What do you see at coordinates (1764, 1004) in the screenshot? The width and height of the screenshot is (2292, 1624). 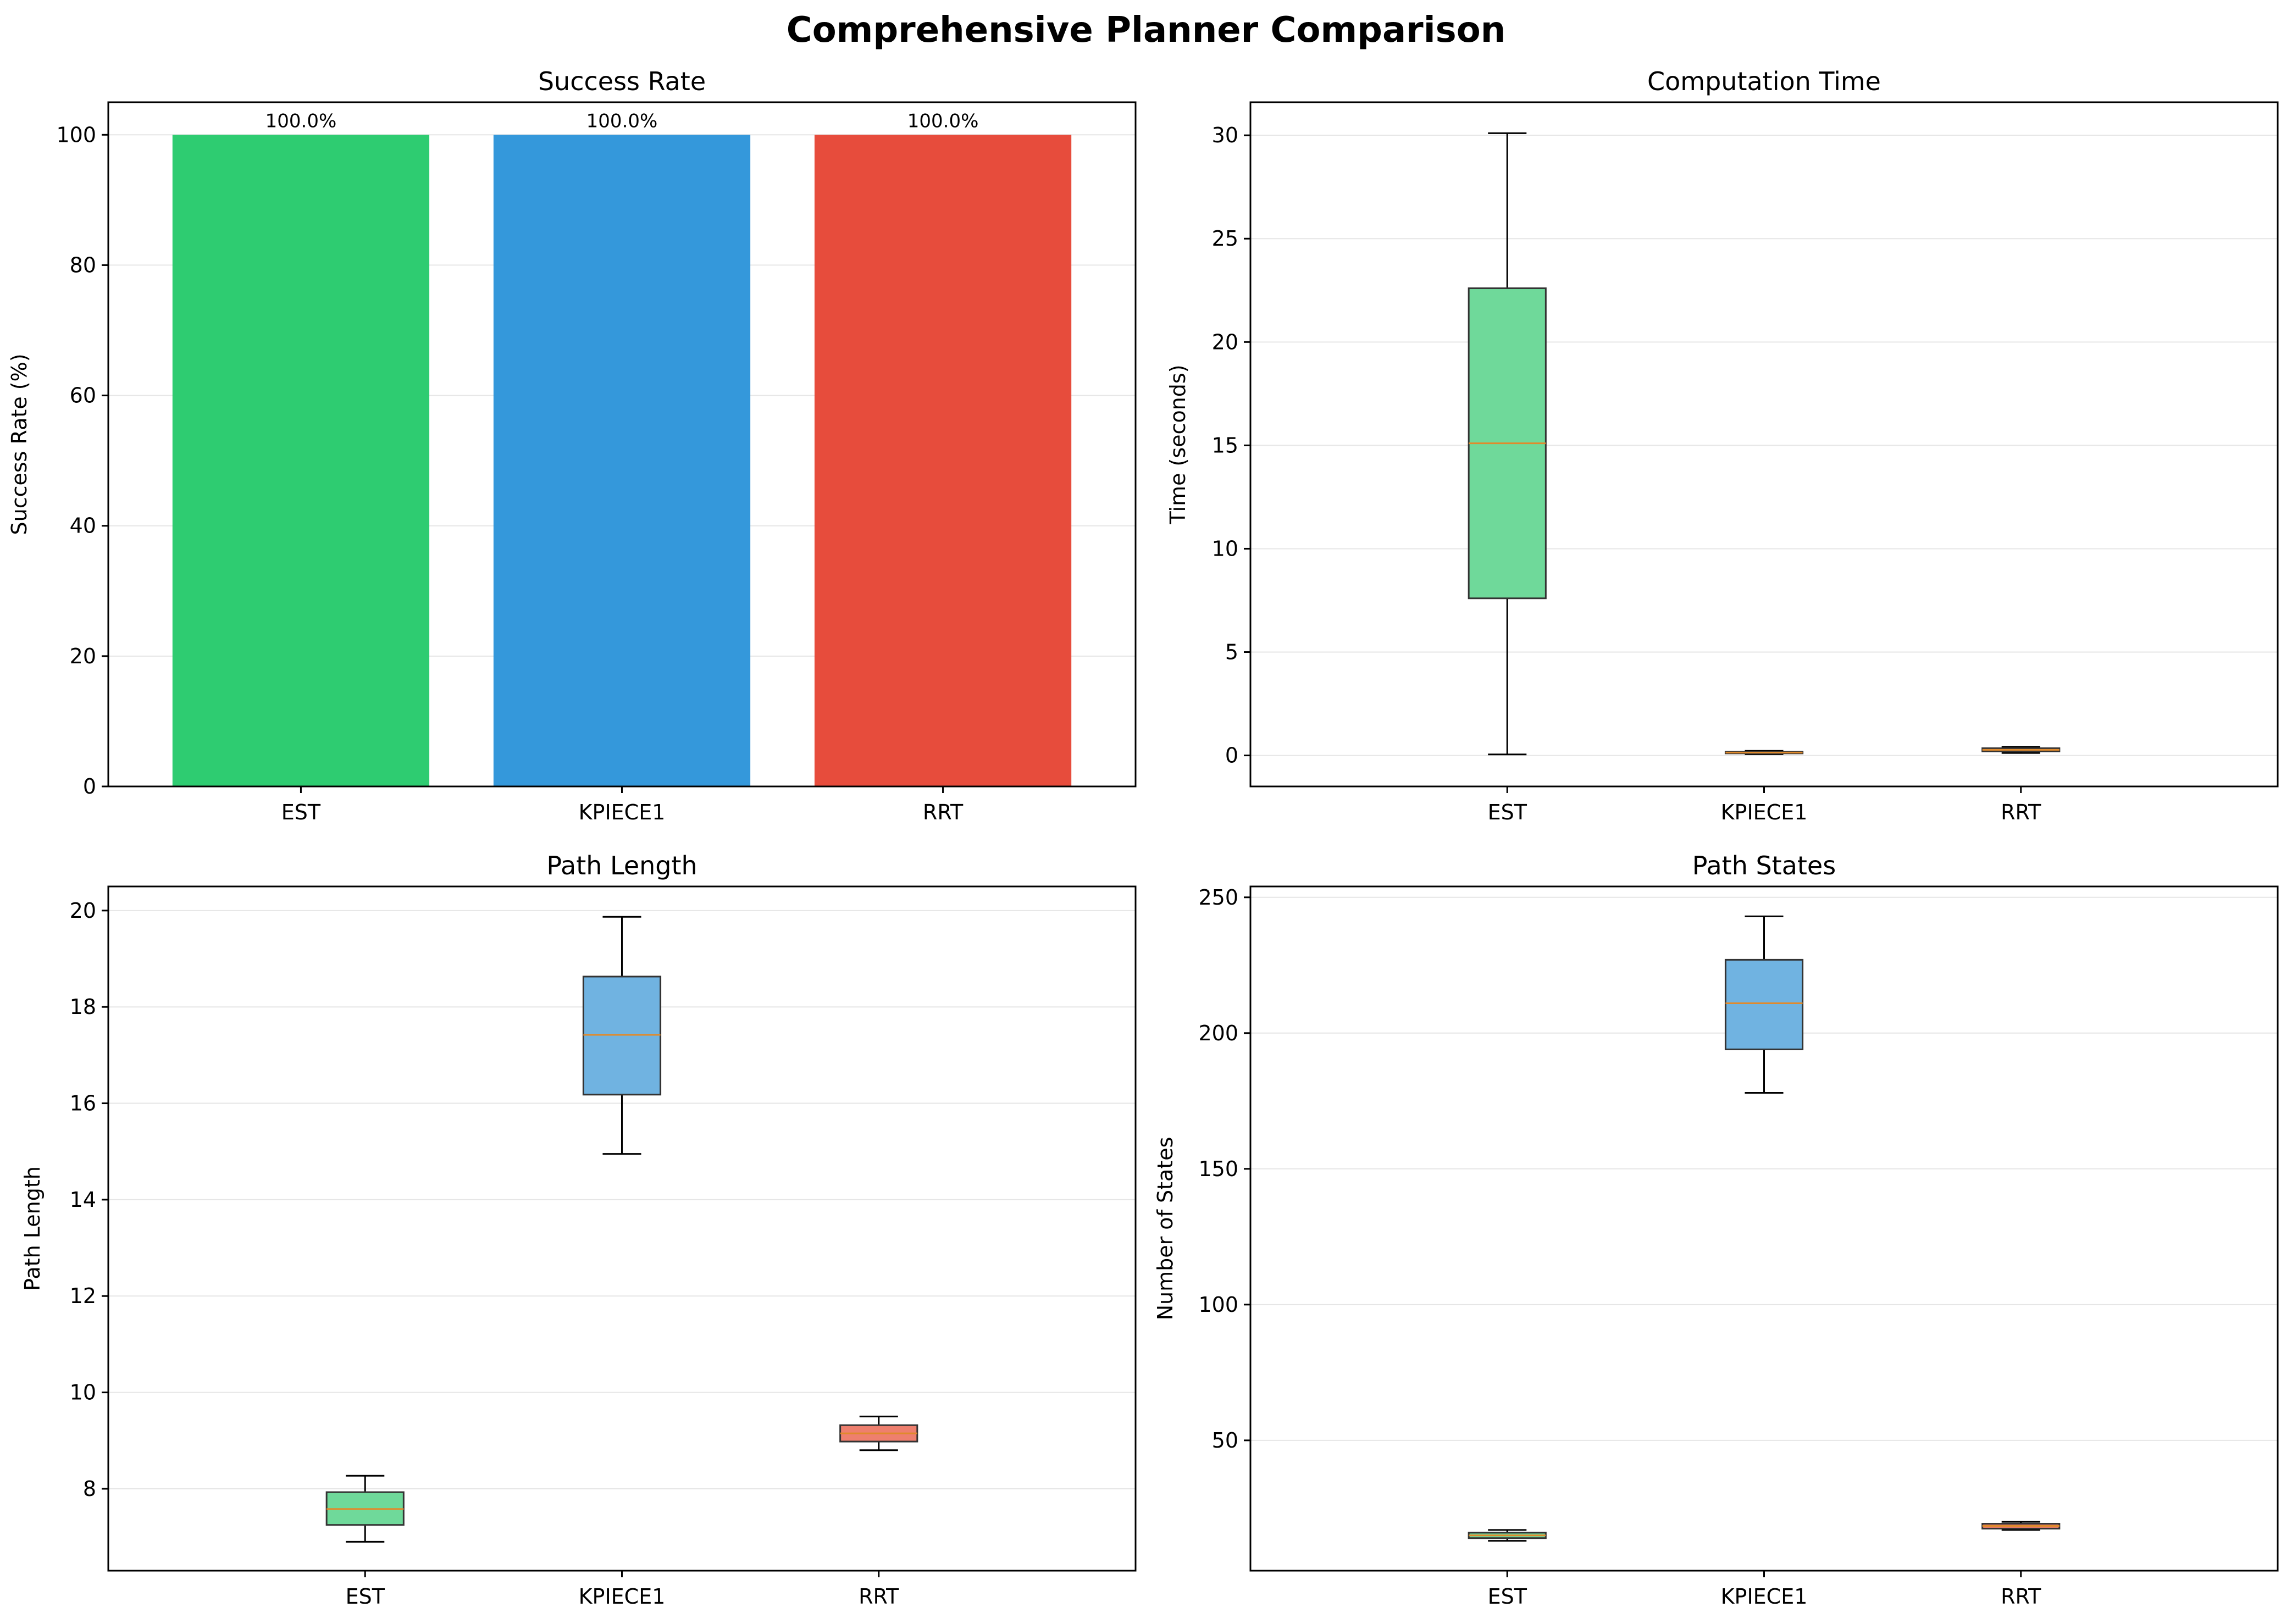 I see `box-kpiece1` at bounding box center [1764, 1004].